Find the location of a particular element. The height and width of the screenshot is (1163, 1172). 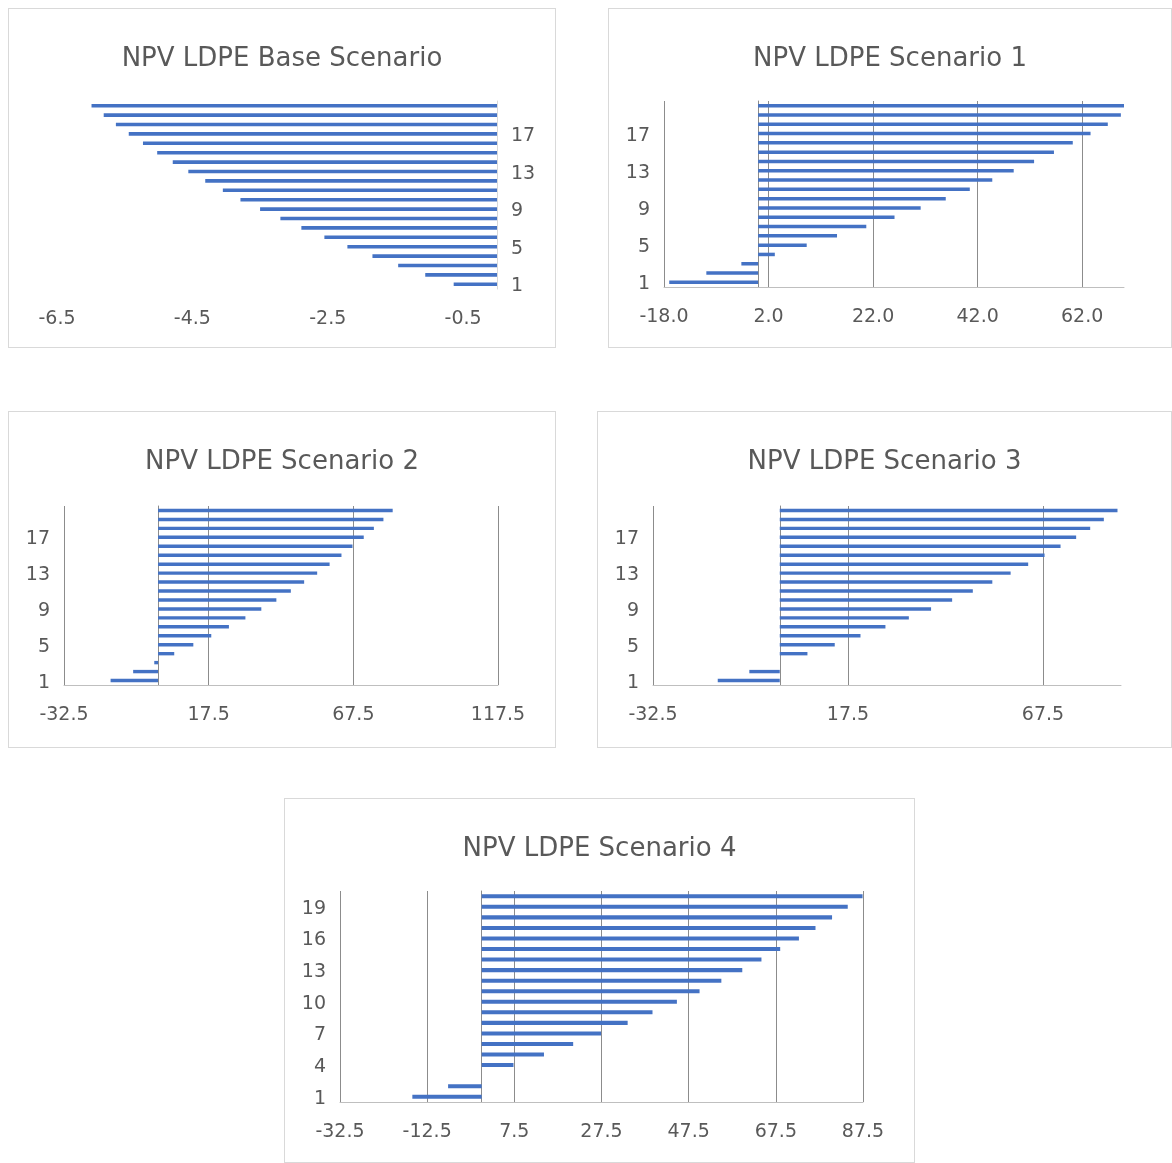

chart-title: NPV LDPE Scenario 2 is located at coordinates (282, 460).